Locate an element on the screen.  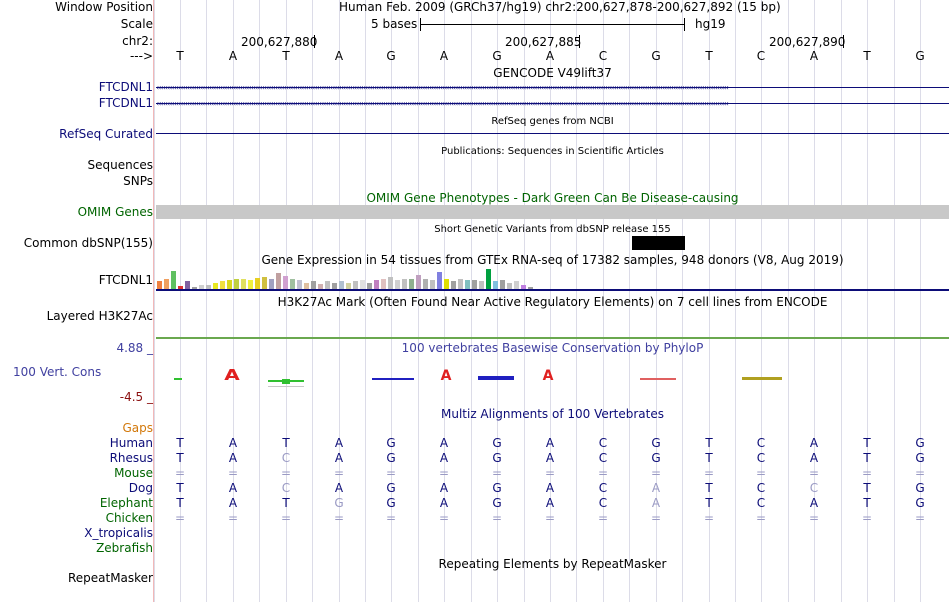
publications-label: Sequences is located at coordinates (120, 165).